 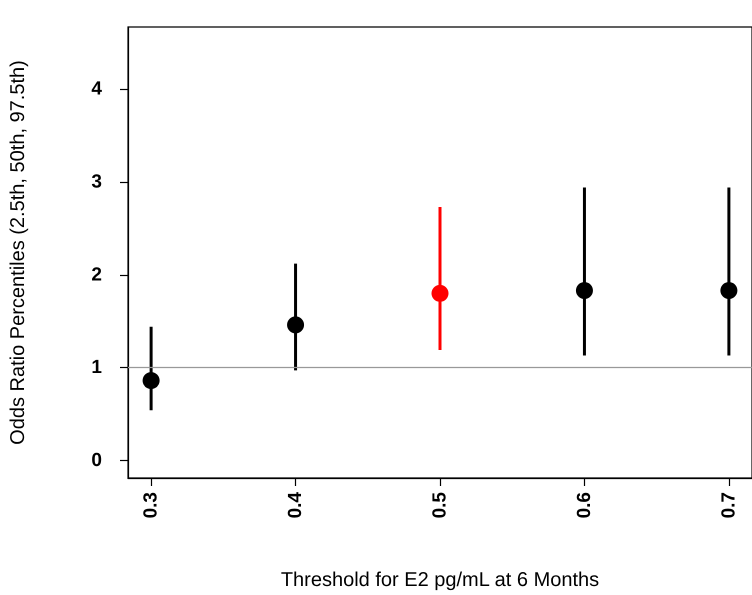 I want to click on x-tick-label: 0.3, so click(x=151, y=505).